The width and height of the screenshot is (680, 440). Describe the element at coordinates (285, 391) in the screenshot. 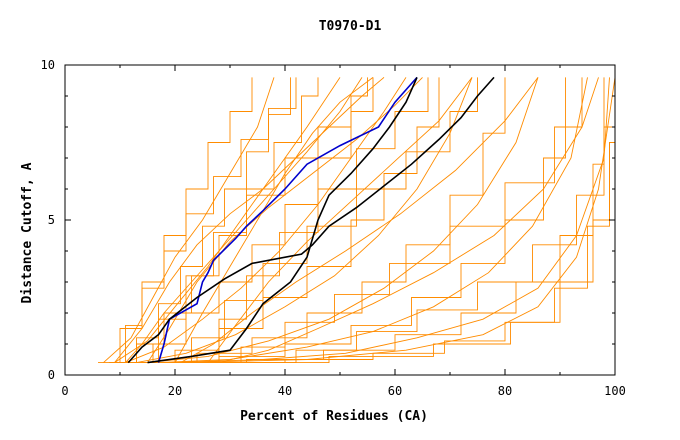

I see `x-tick-label: 40` at that location.